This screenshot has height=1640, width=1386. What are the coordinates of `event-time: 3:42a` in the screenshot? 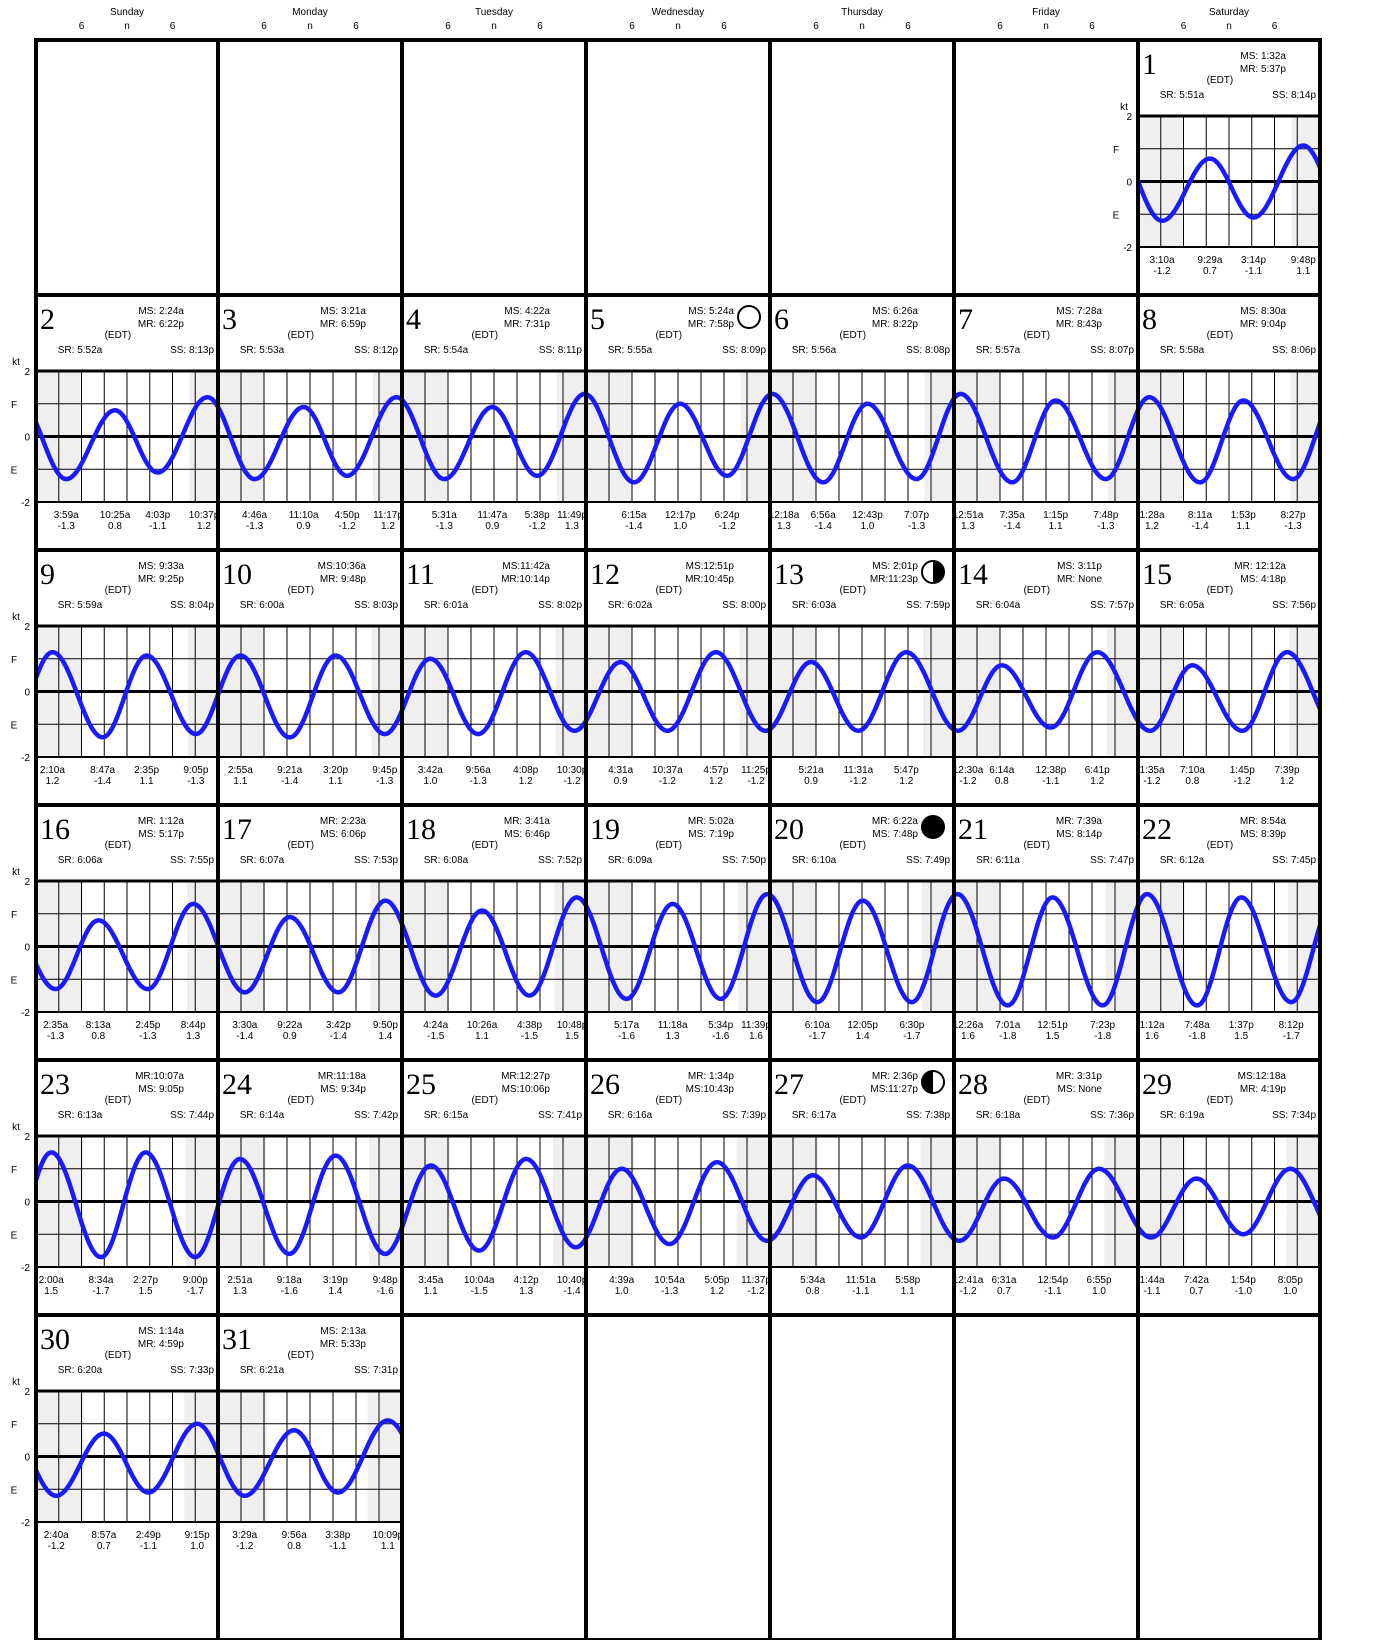 It's located at (430, 770).